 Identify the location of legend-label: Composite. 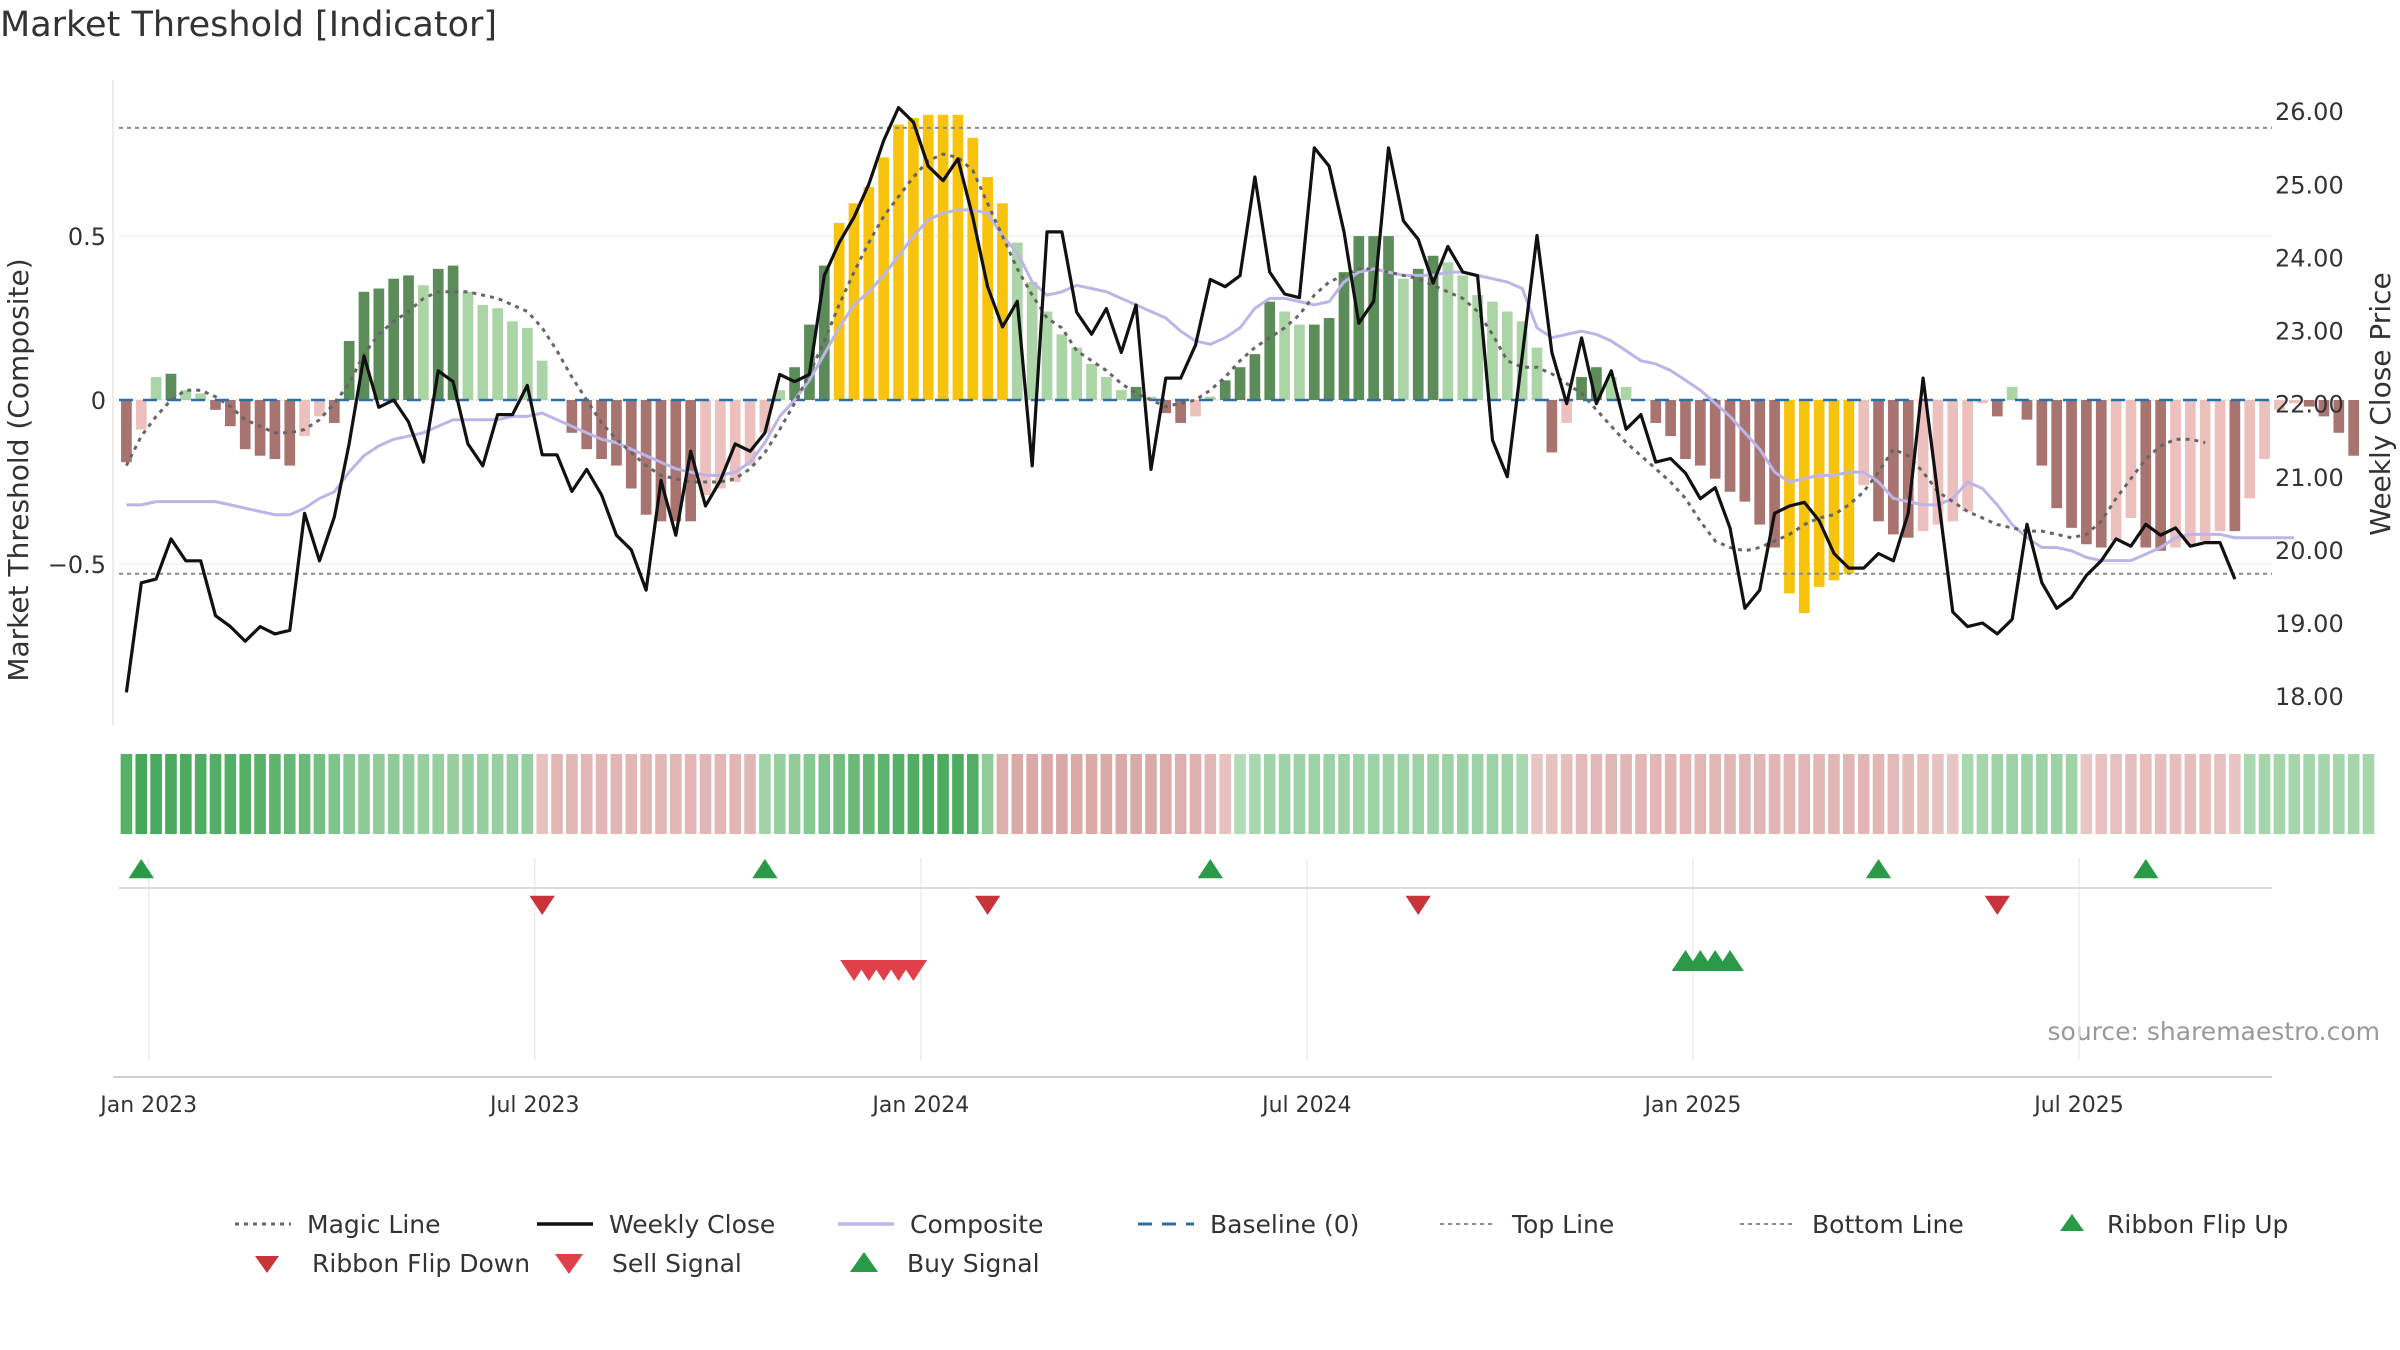
(976, 1224).